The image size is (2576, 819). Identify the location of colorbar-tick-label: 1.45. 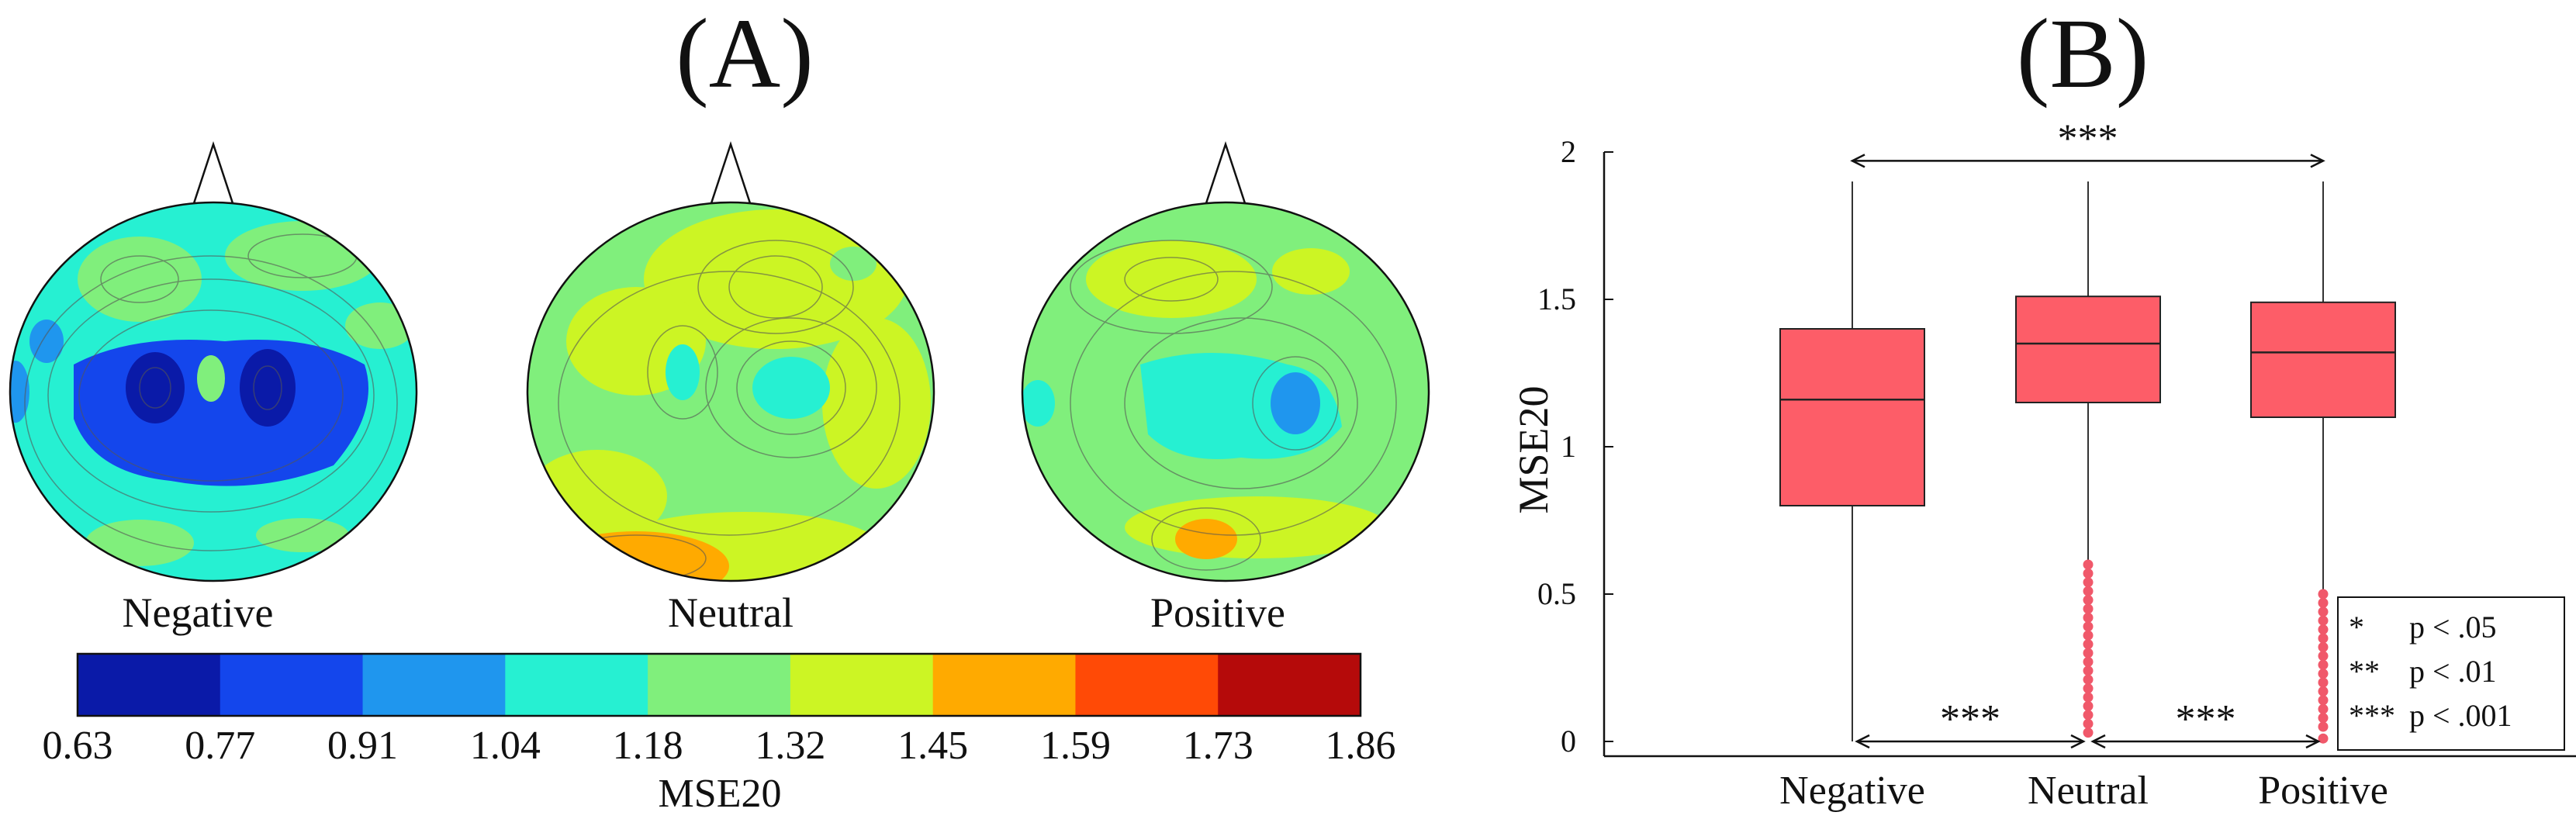
(932, 746).